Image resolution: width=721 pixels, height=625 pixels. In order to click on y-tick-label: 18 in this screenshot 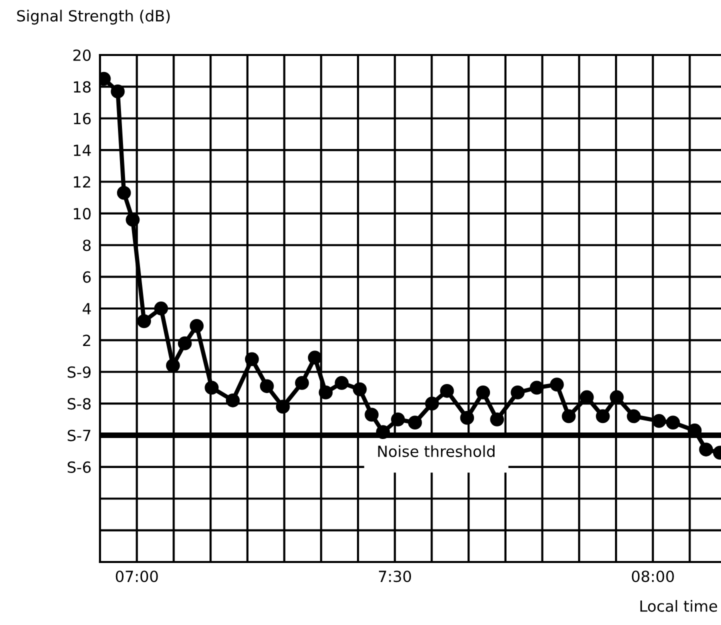, I will do `click(82, 87)`.